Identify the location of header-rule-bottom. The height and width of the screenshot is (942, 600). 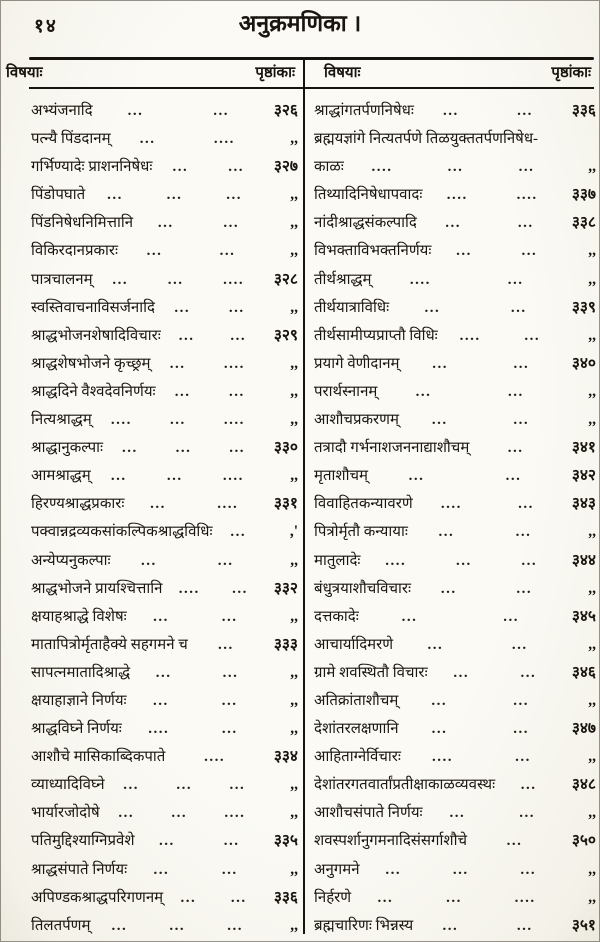
(311, 88).